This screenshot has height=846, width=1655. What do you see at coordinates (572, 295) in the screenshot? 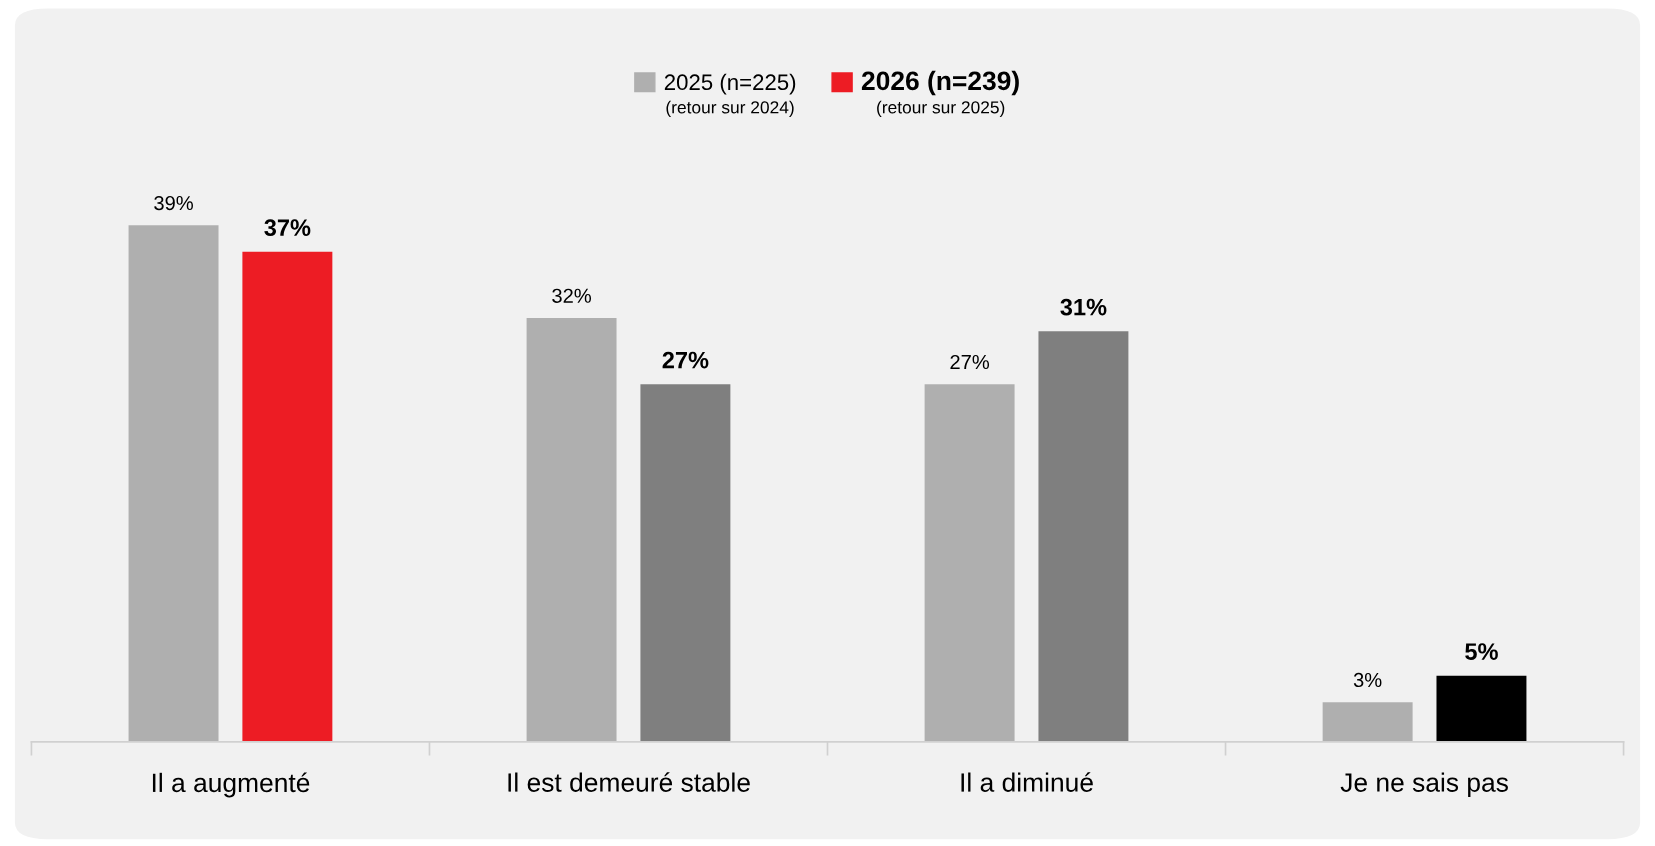
I see `data-label: 32%` at bounding box center [572, 295].